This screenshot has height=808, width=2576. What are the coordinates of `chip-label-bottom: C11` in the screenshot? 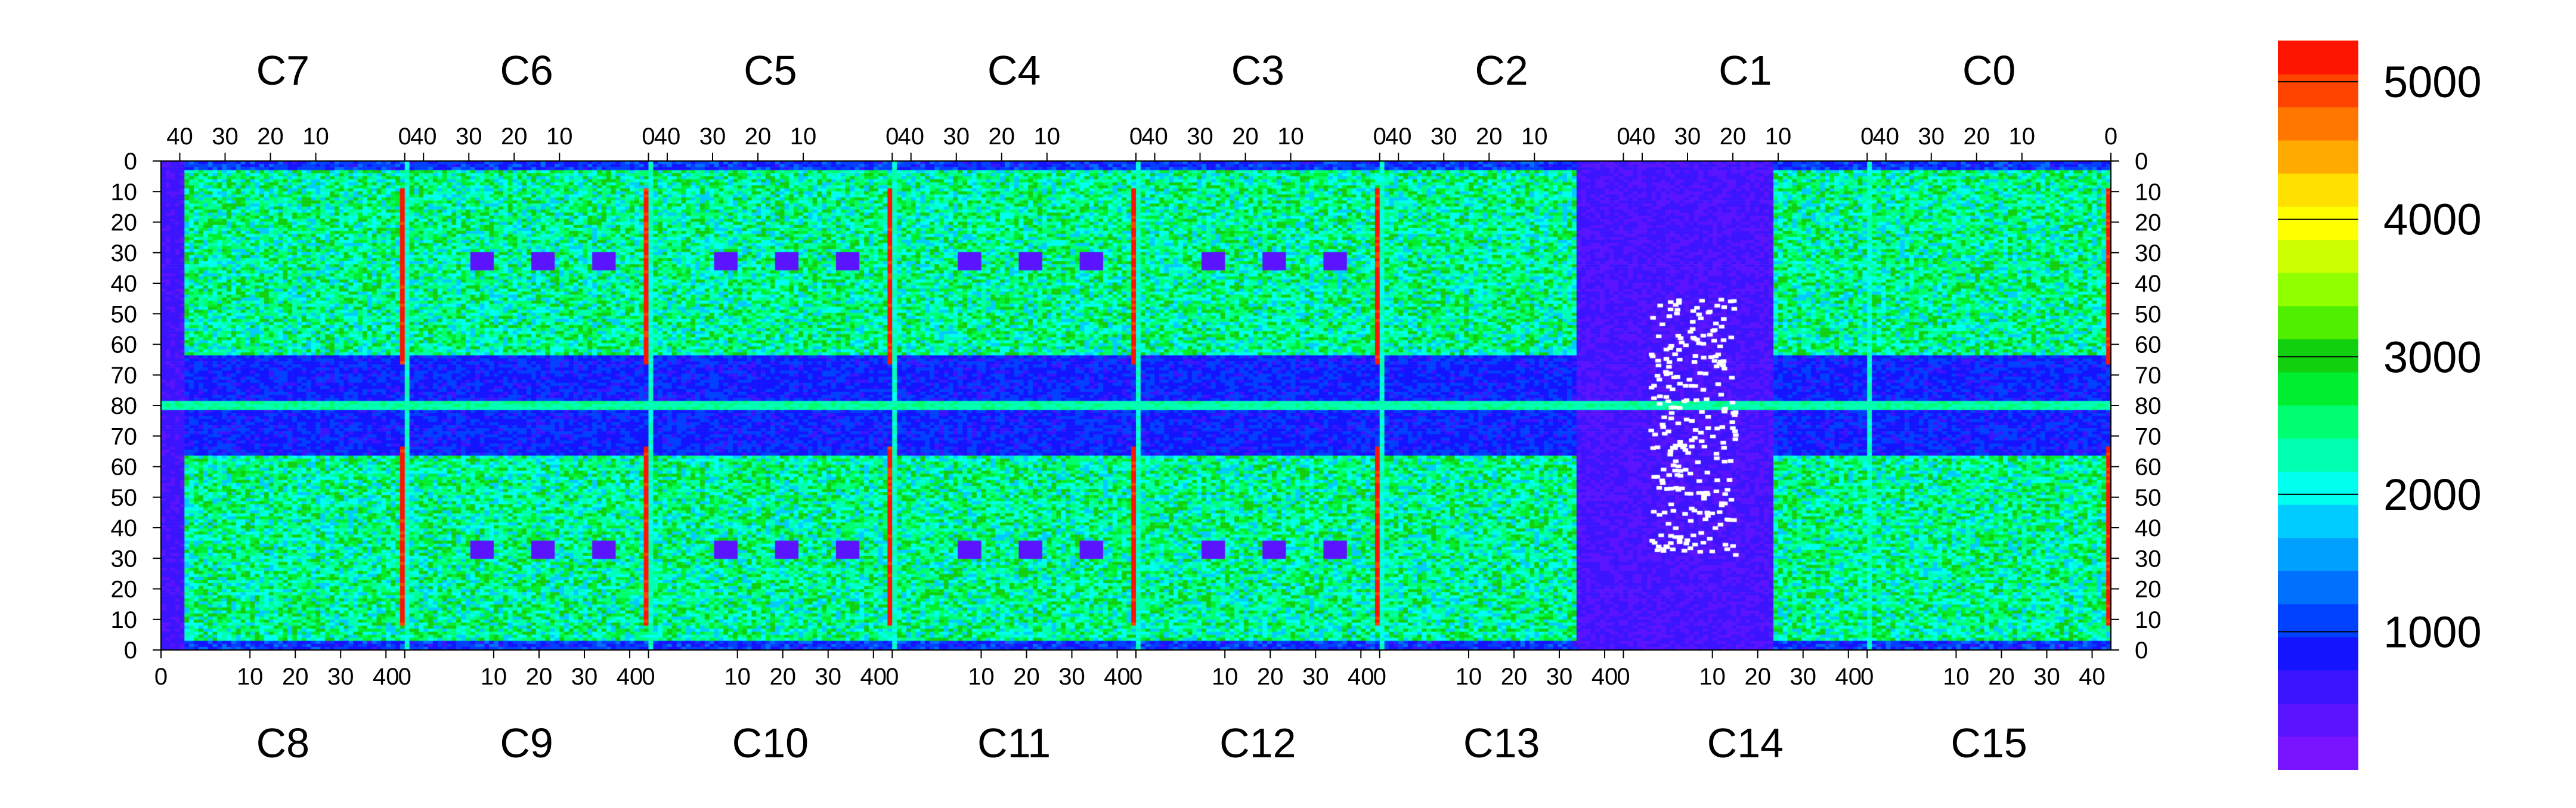 It's located at (1014, 743).